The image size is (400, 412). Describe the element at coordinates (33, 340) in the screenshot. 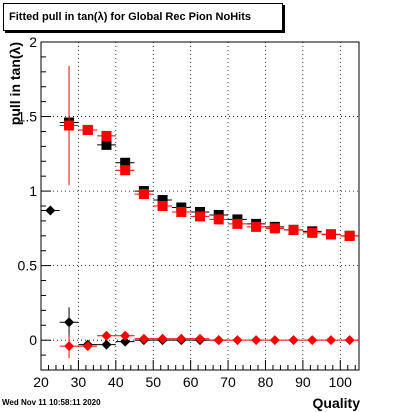

I see `y-tick-label: 0` at that location.